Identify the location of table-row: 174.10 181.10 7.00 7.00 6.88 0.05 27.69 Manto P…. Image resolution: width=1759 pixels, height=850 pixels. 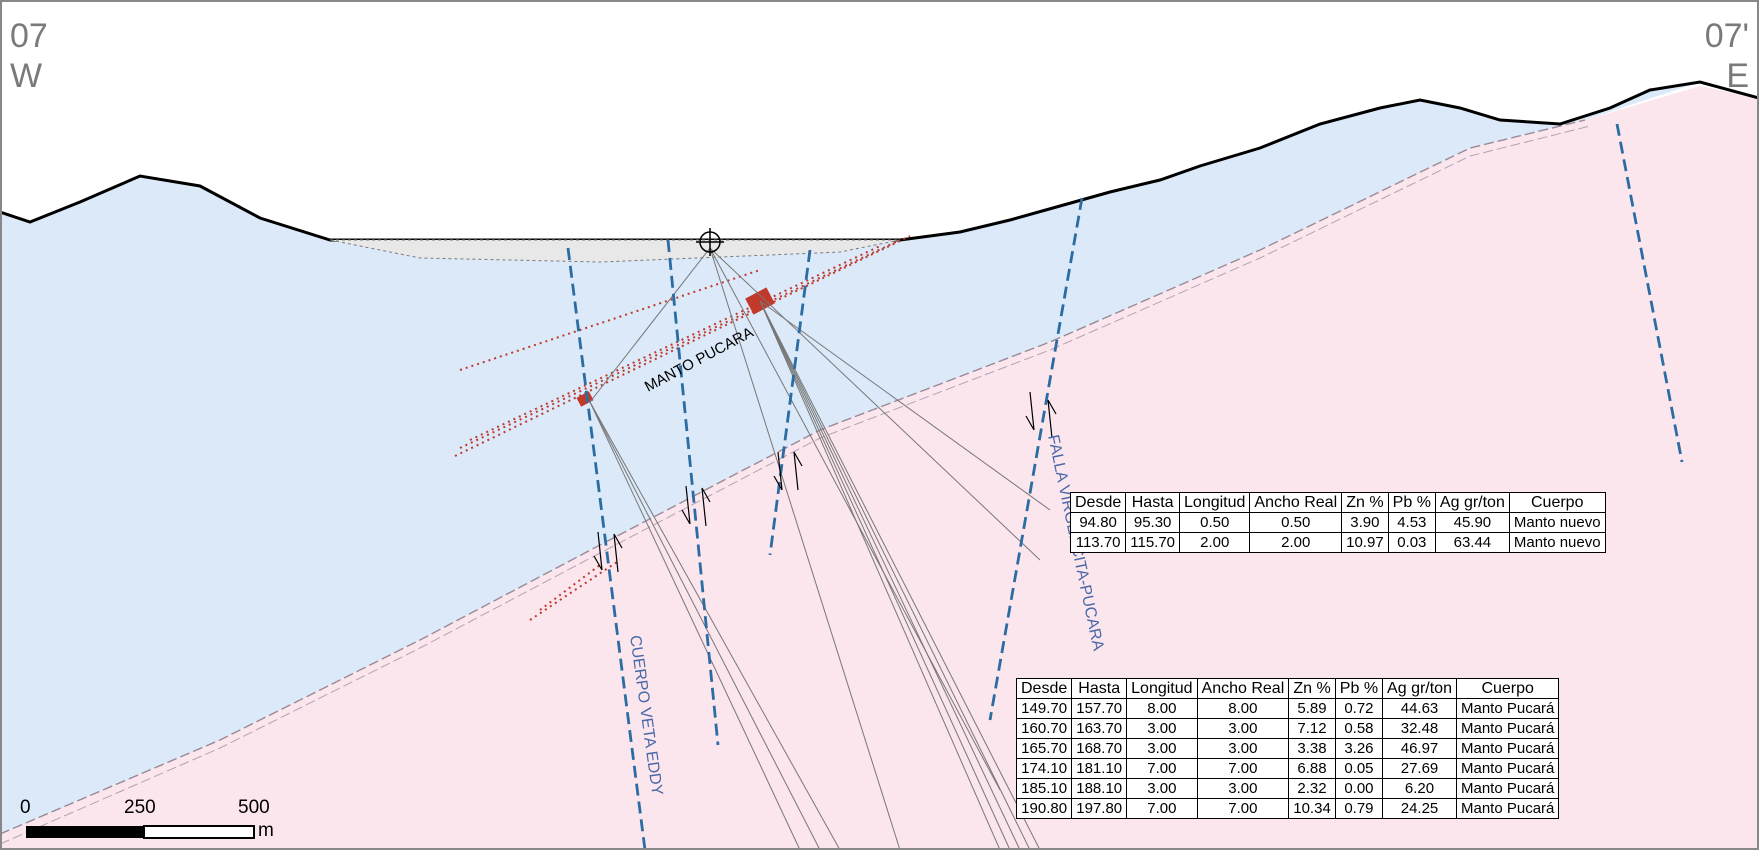
(1287, 768).